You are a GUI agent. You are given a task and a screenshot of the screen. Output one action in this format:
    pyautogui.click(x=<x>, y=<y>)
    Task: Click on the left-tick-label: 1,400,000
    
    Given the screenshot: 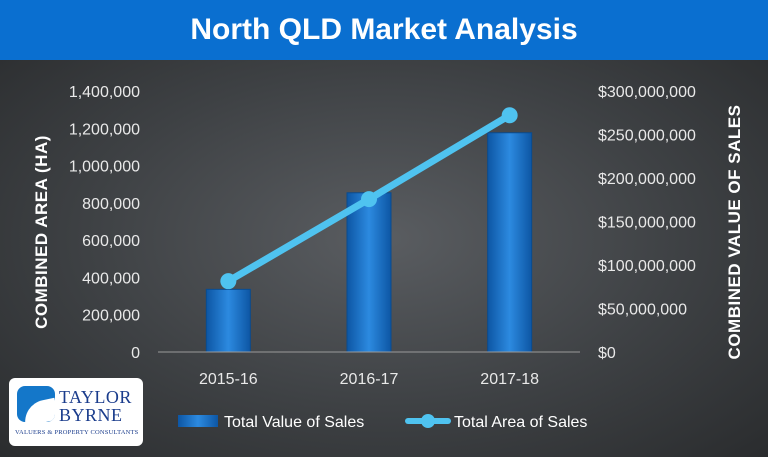 What is the action you would take?
    pyautogui.click(x=104, y=92)
    